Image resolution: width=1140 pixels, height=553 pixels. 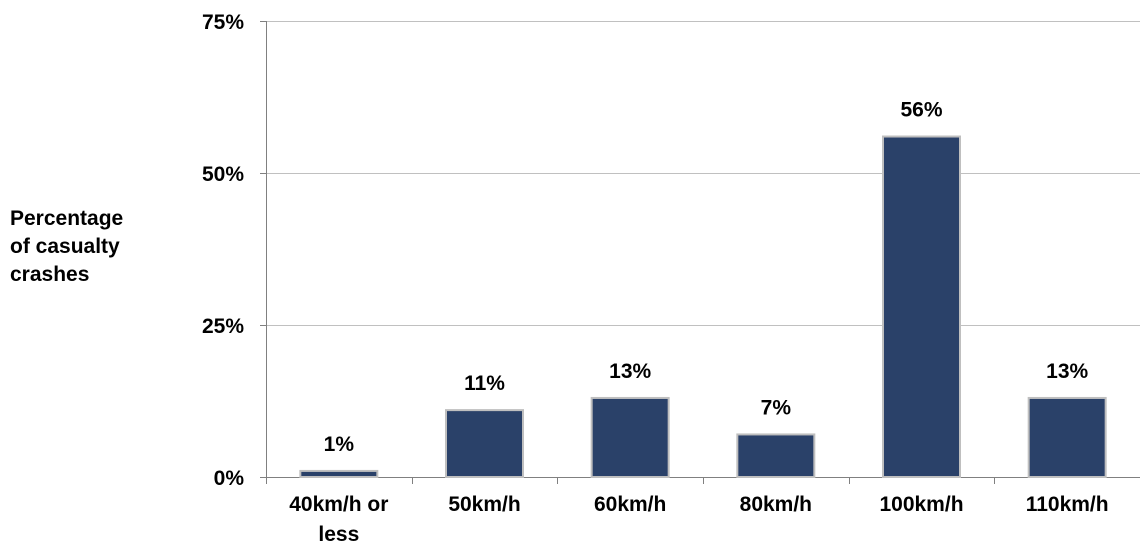 I want to click on y-tick-label: 75%, so click(x=223, y=22).